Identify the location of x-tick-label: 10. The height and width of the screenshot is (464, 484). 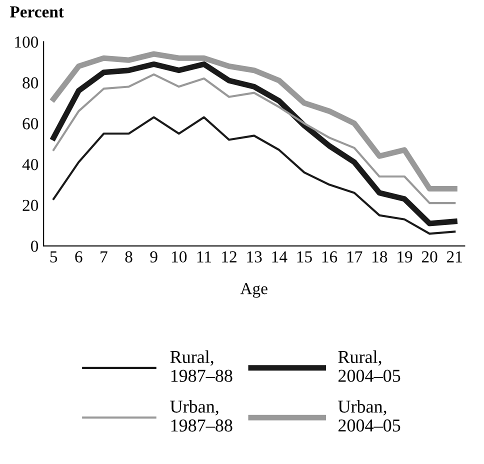
(179, 257).